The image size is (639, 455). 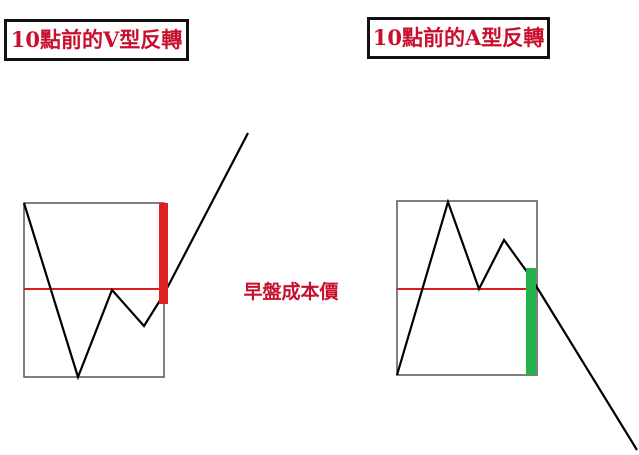 I want to click on cost-price-label: 早盤成本價, so click(x=291, y=292).